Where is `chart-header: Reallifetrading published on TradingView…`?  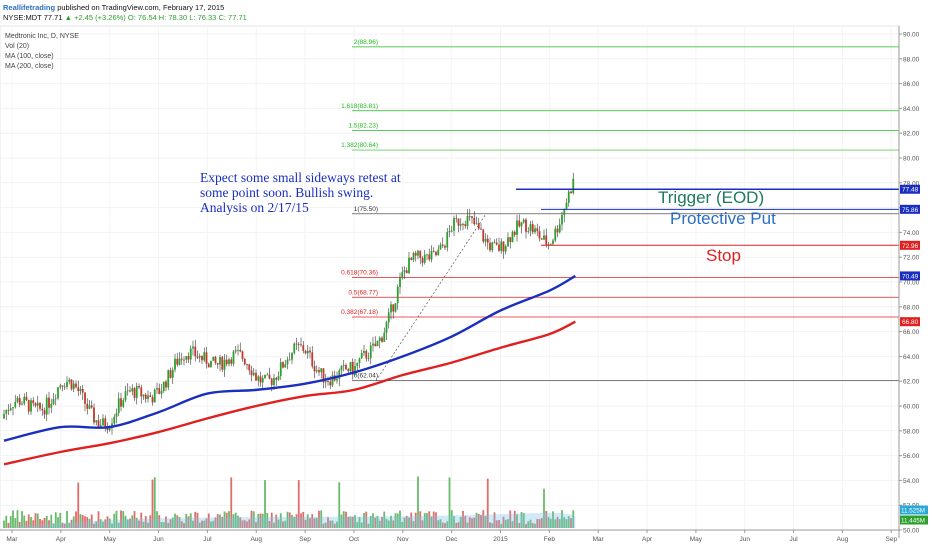
chart-header: Reallifetrading published on TradingView… is located at coordinates (466, 13).